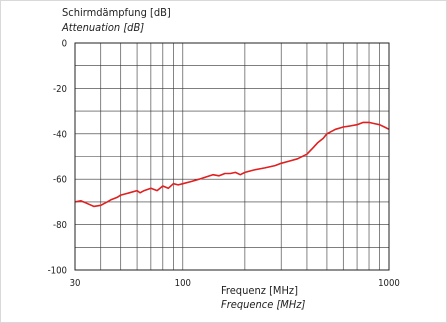 Image resolution: width=447 pixels, height=323 pixels. I want to click on y-tick-label: -20, so click(60, 89).